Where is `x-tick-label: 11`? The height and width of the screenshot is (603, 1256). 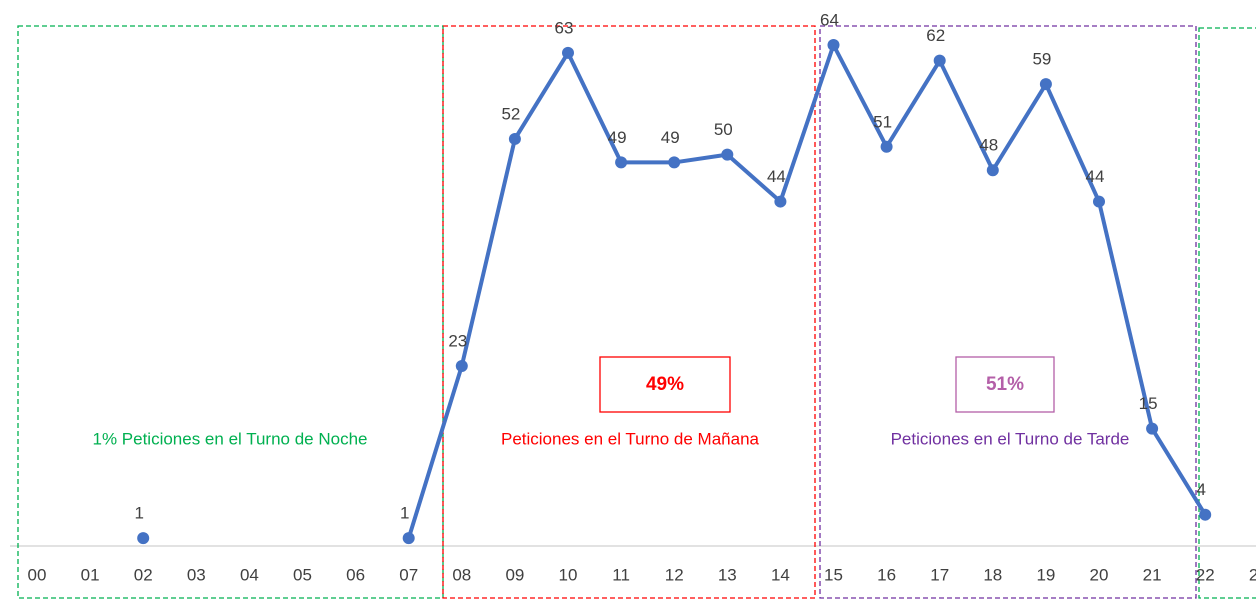
x-tick-label: 11 is located at coordinates (621, 574).